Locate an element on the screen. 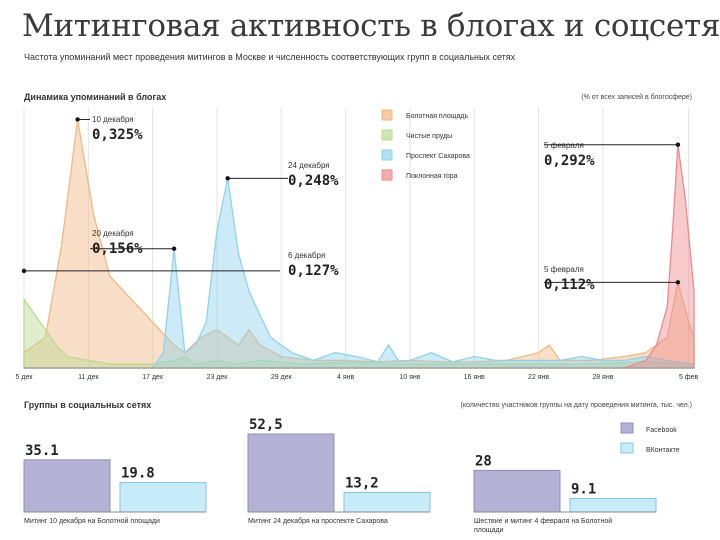 This screenshot has height=540, width=720. legend-label: Проспект Сахарова is located at coordinates (438, 156).